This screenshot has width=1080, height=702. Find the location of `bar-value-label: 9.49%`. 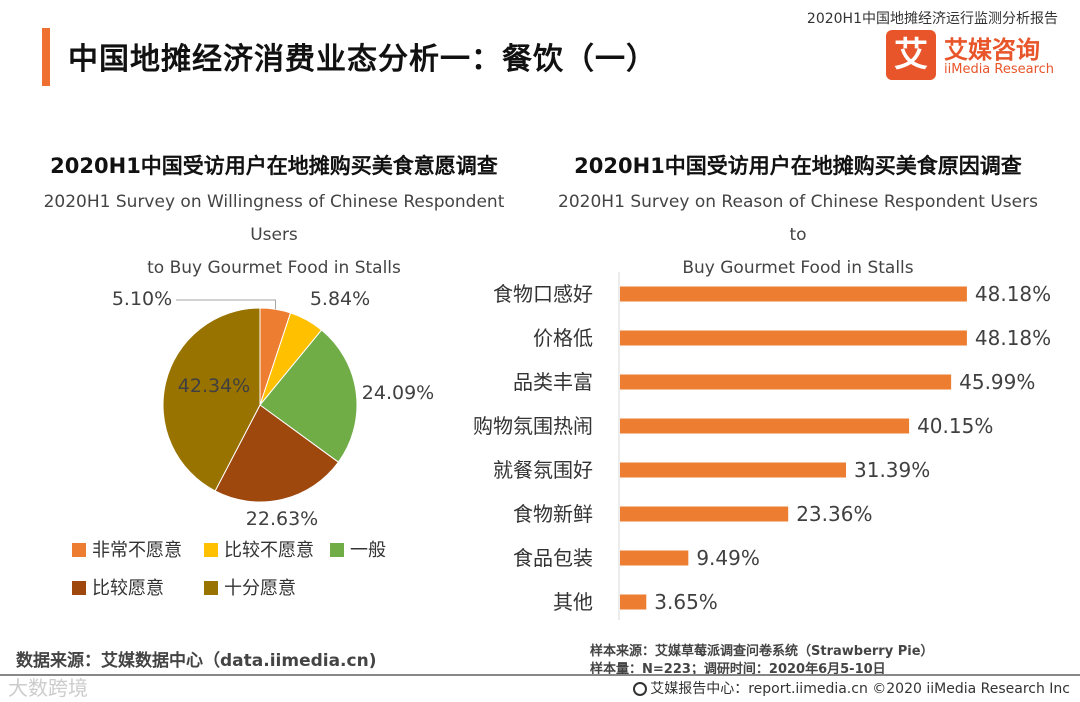

bar-value-label: 9.49% is located at coordinates (728, 558).